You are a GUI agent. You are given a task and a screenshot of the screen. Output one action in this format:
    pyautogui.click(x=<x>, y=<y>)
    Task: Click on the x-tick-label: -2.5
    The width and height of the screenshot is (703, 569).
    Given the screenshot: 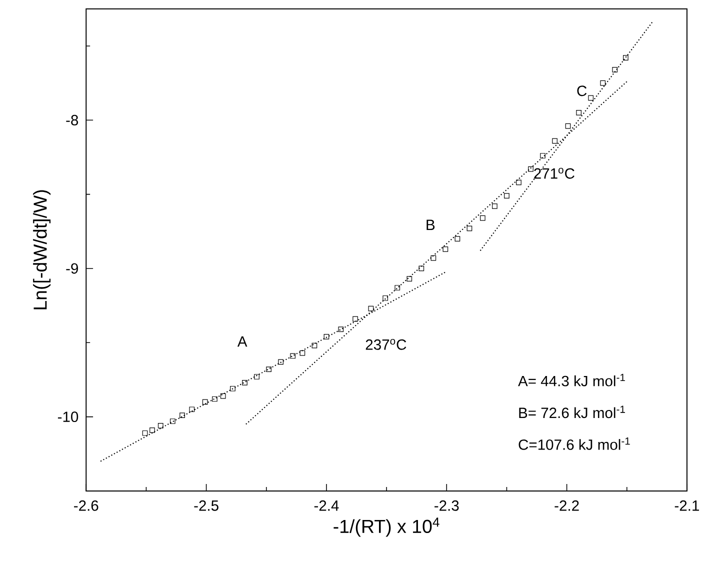 What is the action you would take?
    pyautogui.click(x=206, y=505)
    